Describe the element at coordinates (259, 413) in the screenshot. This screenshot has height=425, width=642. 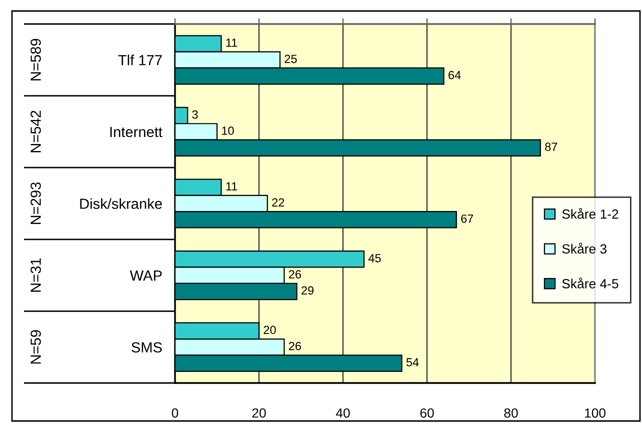
I see `x-tick-label: 20` at that location.